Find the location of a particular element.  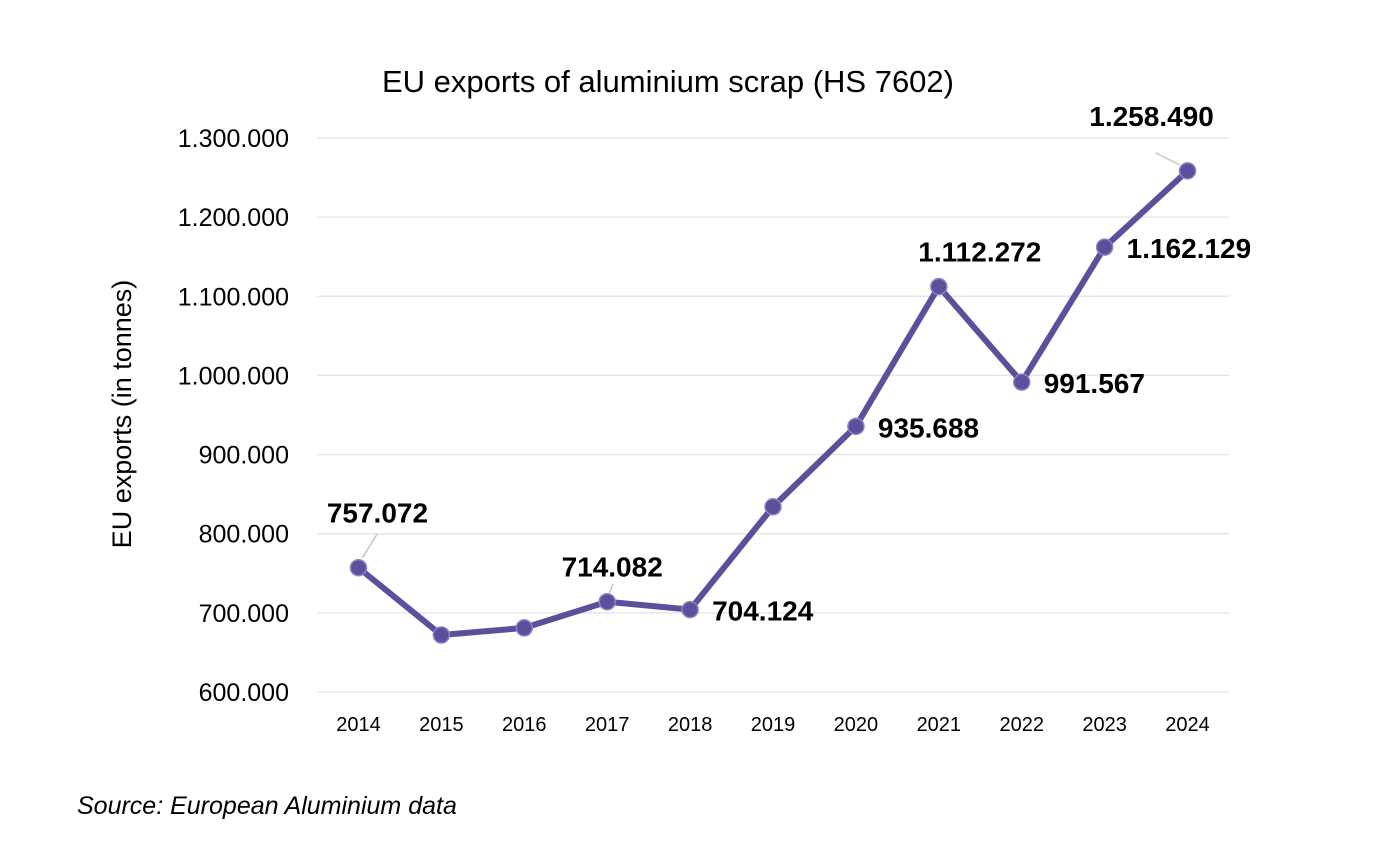

x-tick-label: 2021 is located at coordinates (939, 725).